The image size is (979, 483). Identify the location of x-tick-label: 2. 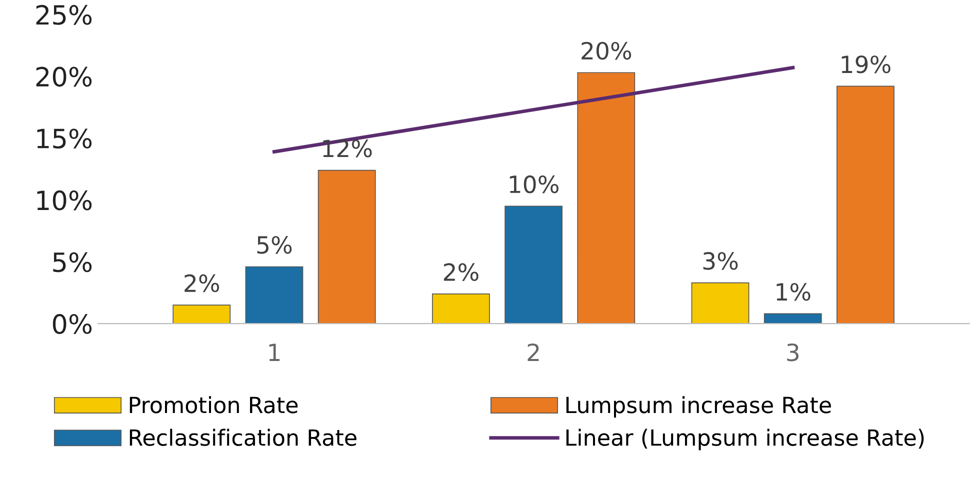
(533, 352).